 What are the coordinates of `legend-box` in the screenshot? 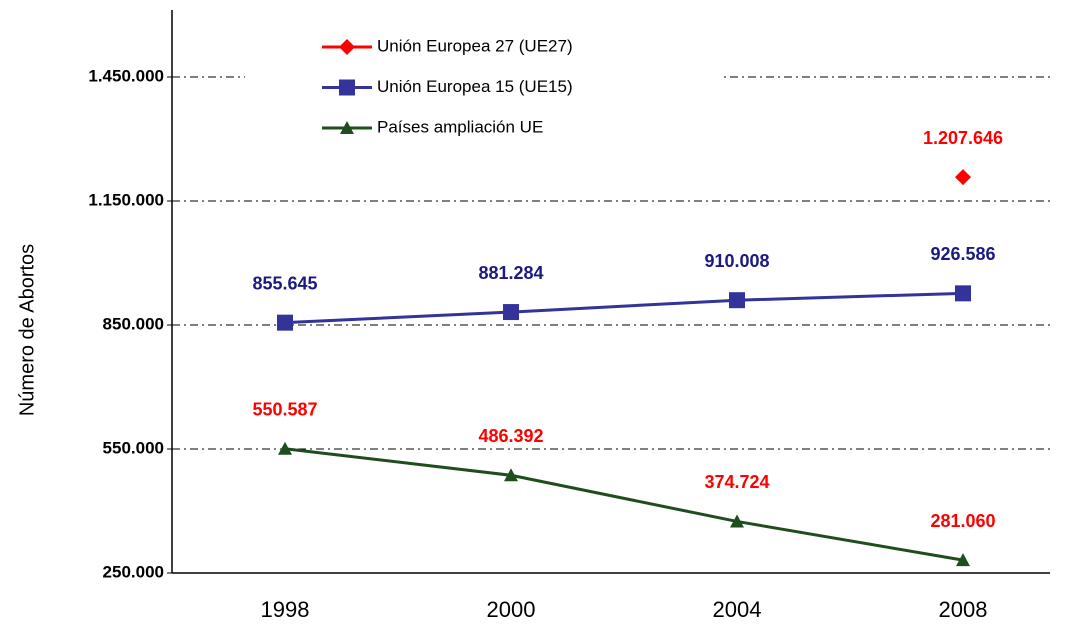 It's located at (482, 84).